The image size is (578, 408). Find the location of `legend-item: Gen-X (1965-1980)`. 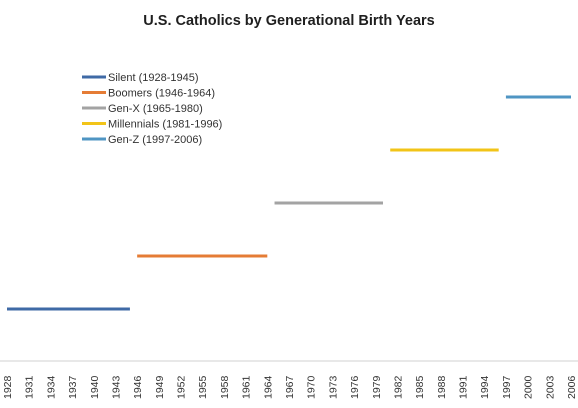

legend-item: Gen-X (1965-1980) is located at coordinates (142, 109).